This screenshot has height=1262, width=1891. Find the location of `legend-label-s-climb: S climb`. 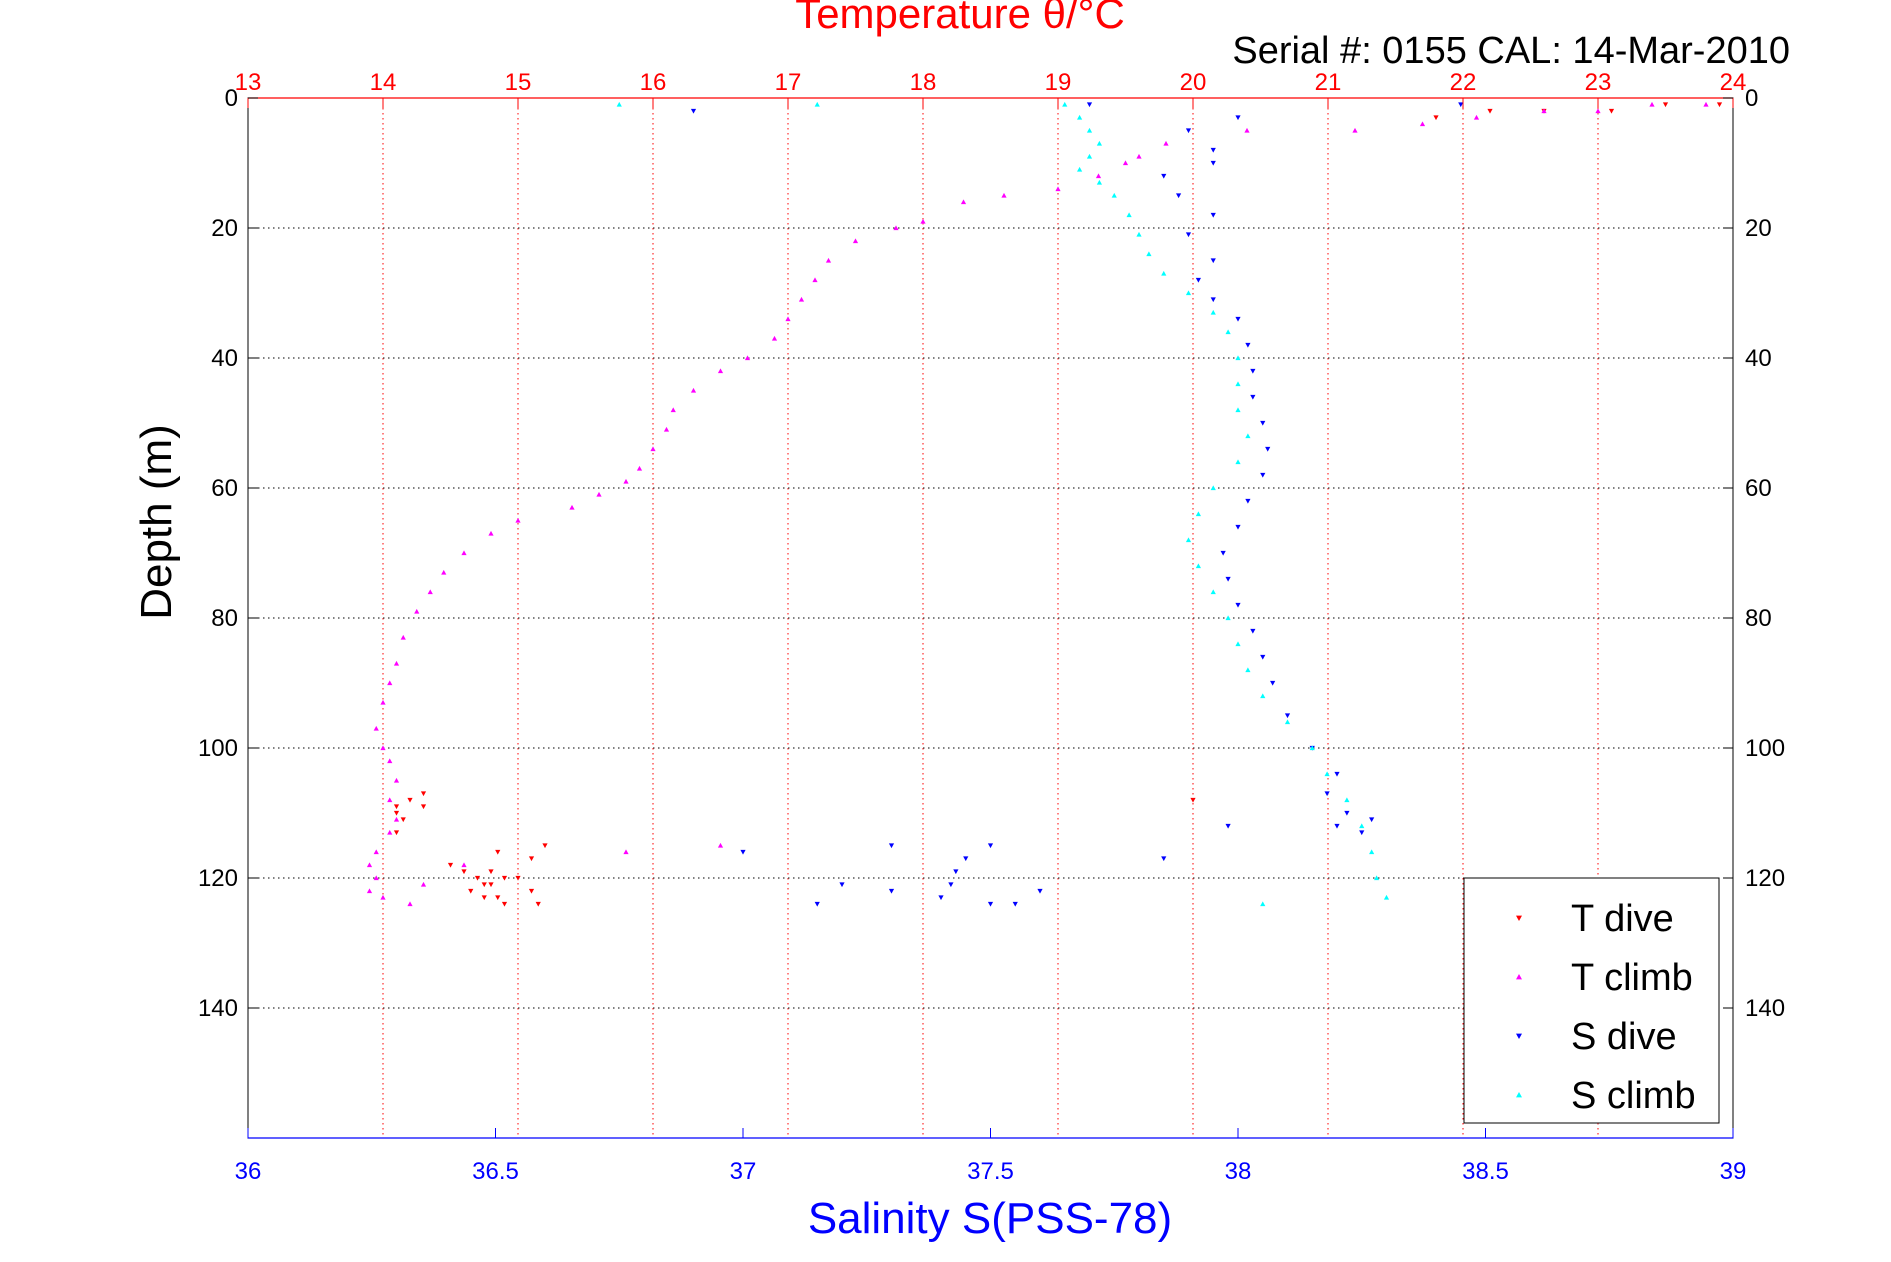

legend-label-s-climb: S climb is located at coordinates (1633, 1096).